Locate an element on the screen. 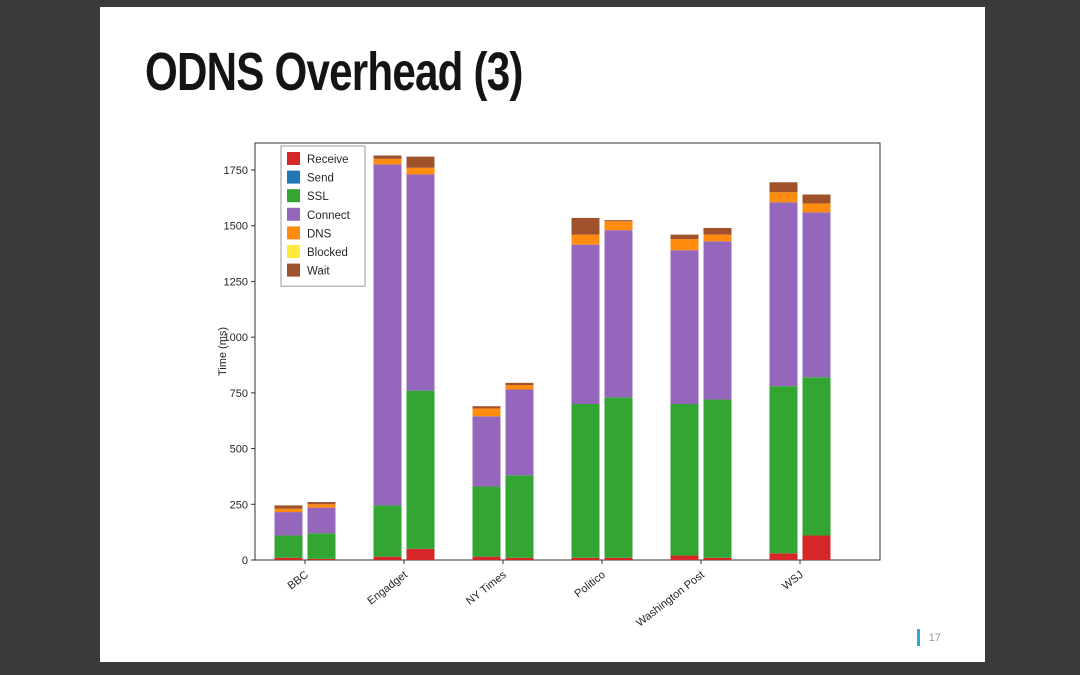  svg-text: Engadget is located at coordinates (387, 588).